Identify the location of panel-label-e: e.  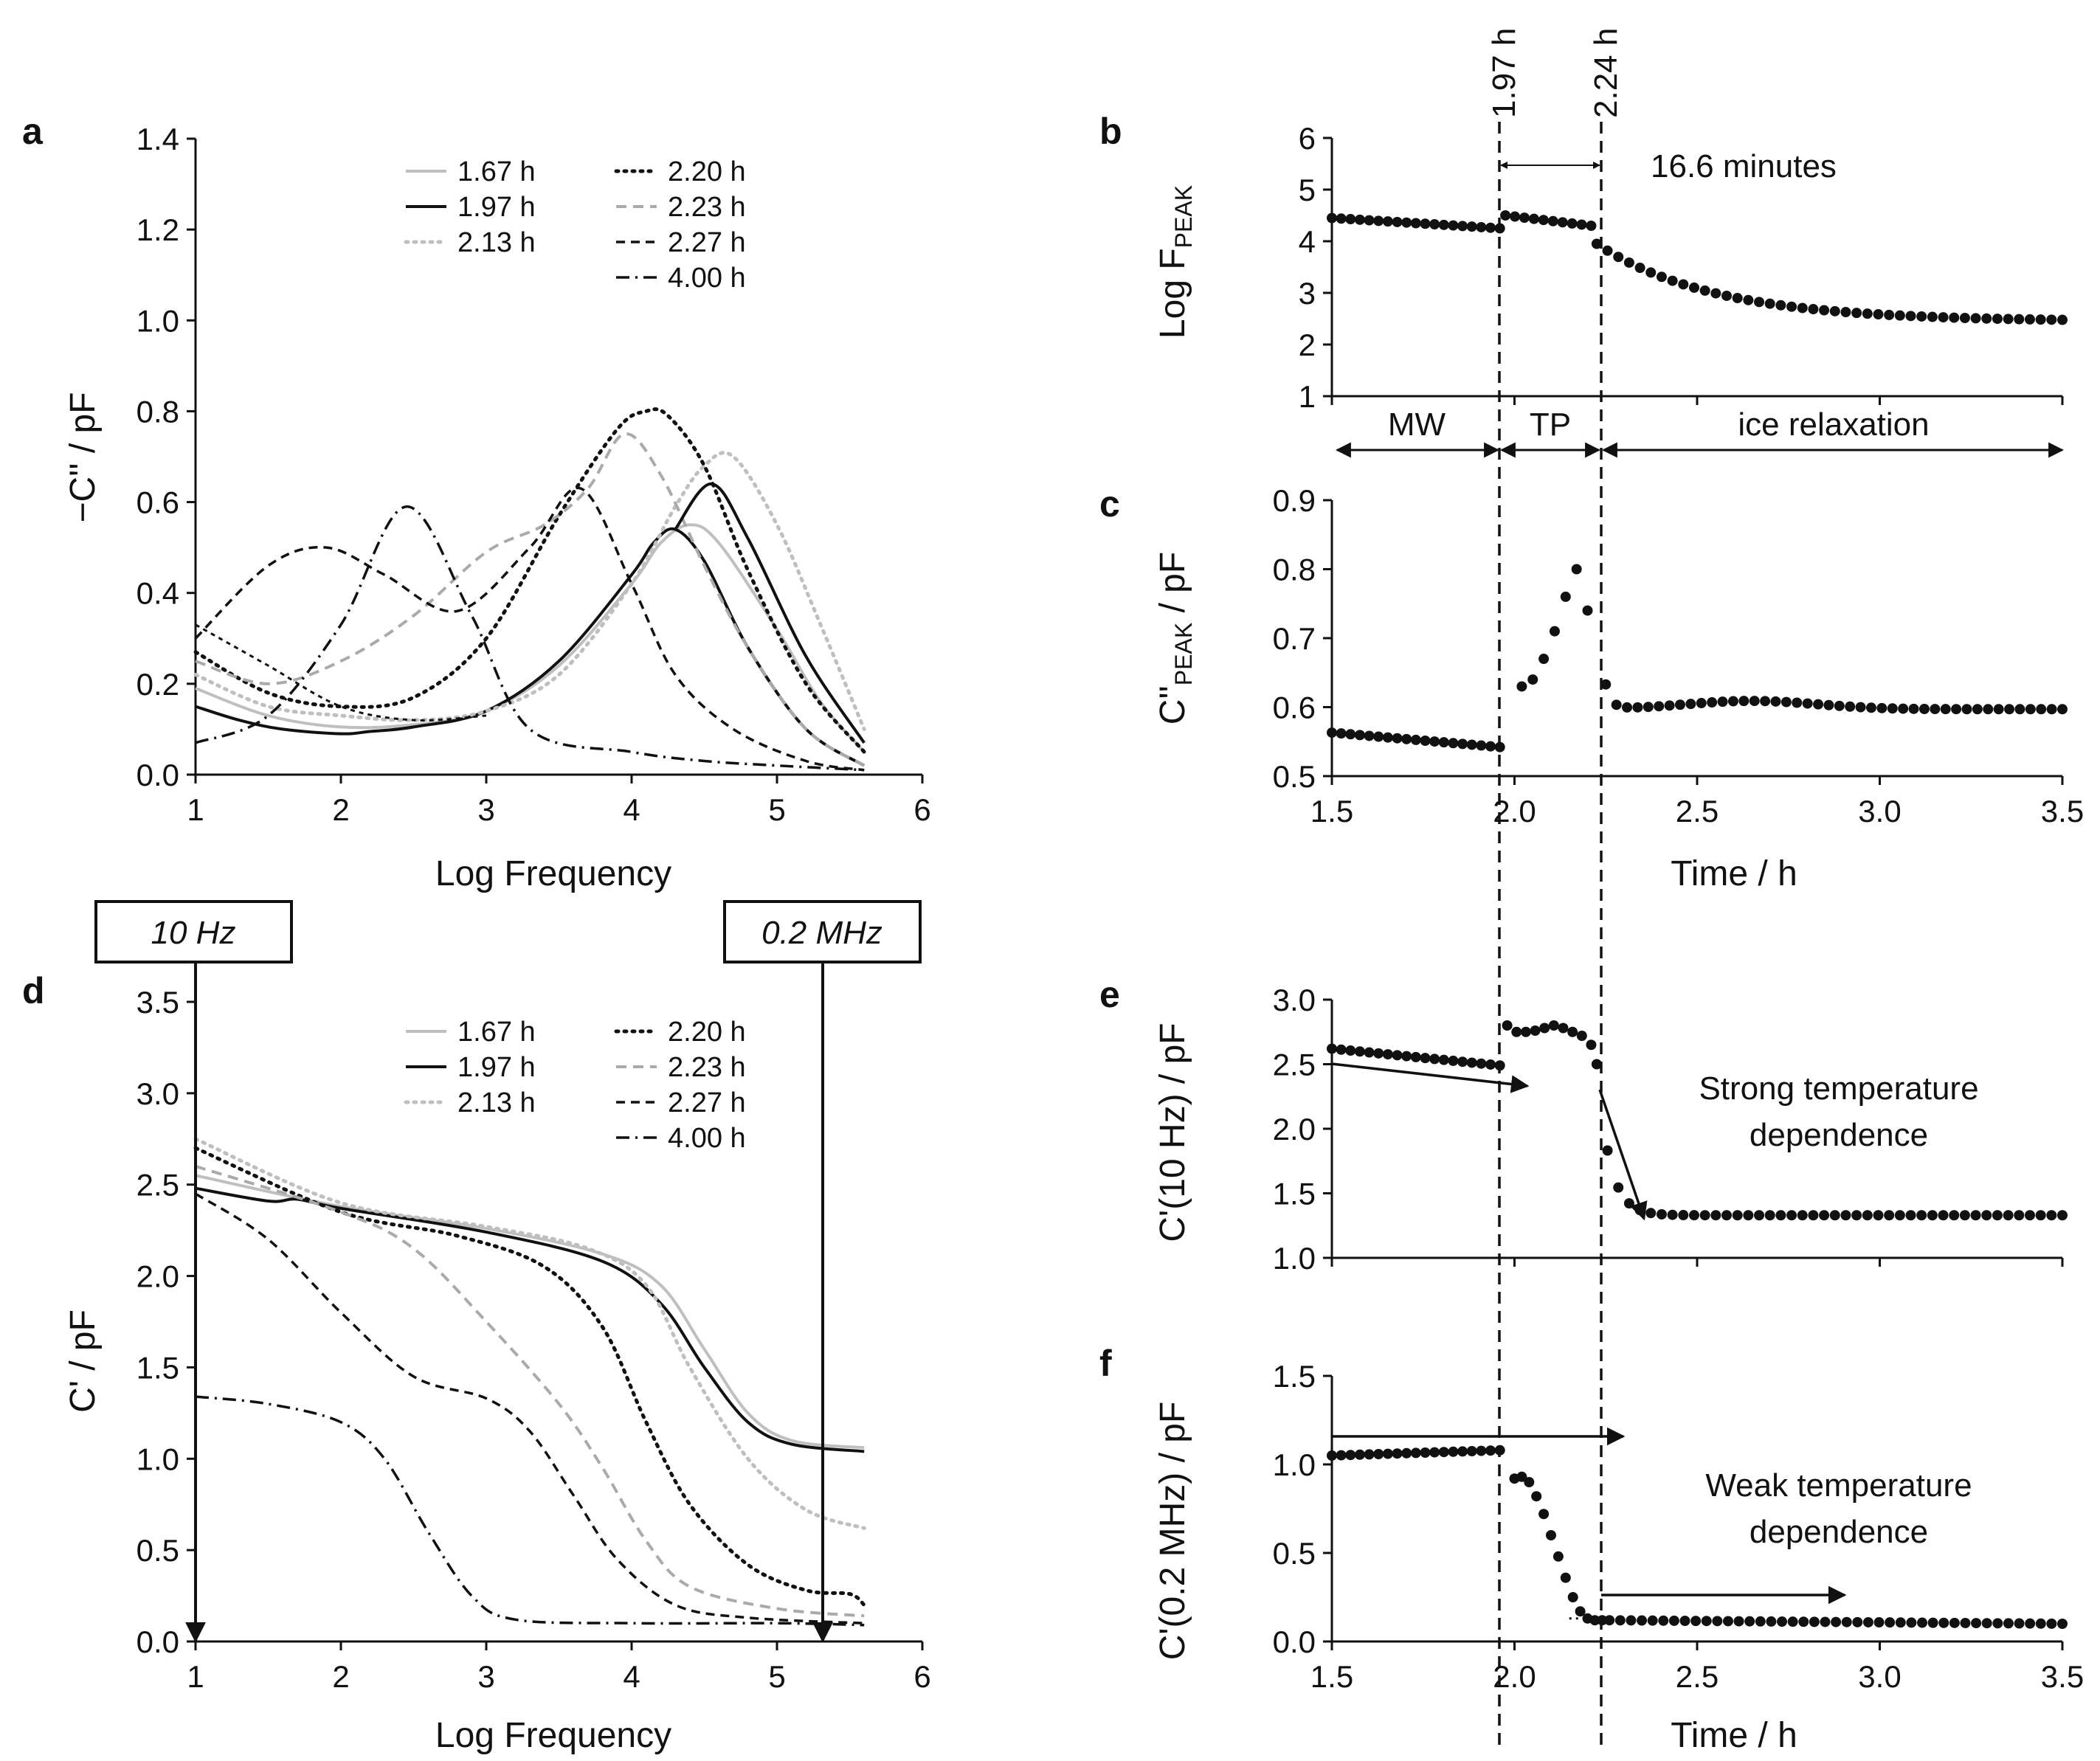
(1109, 994).